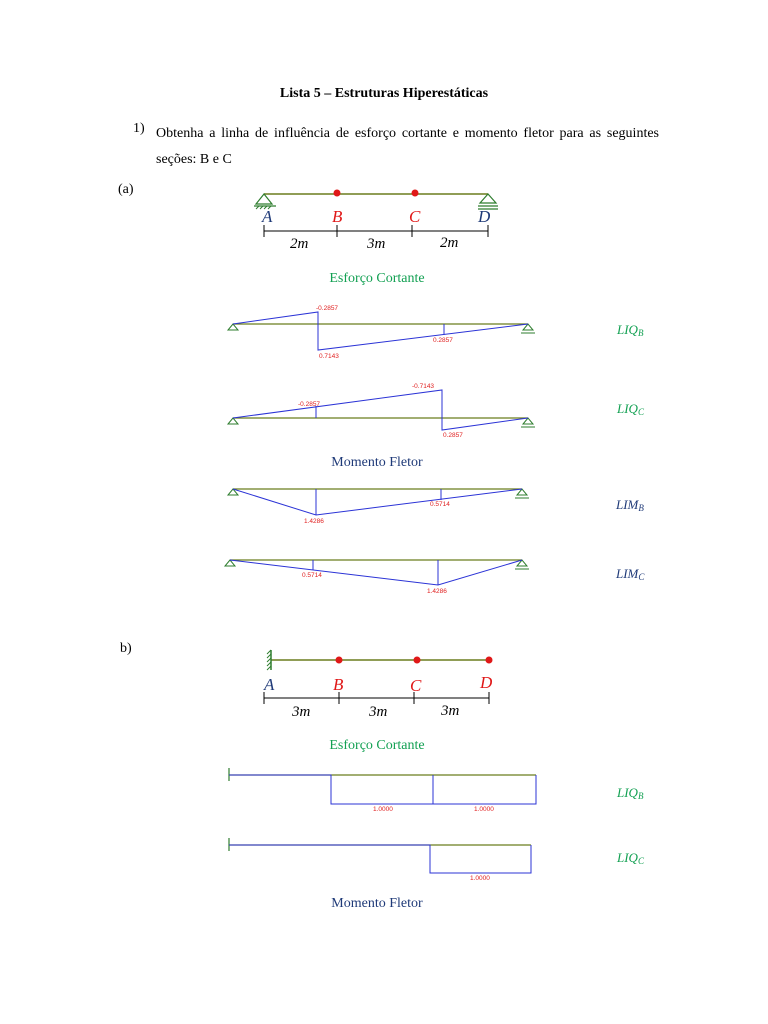 The width and height of the screenshot is (768, 1024). Describe the element at coordinates (380, 332) in the screenshot. I see `liq-b-diagram-a: -0.2857 0.7143 0.2857` at that location.